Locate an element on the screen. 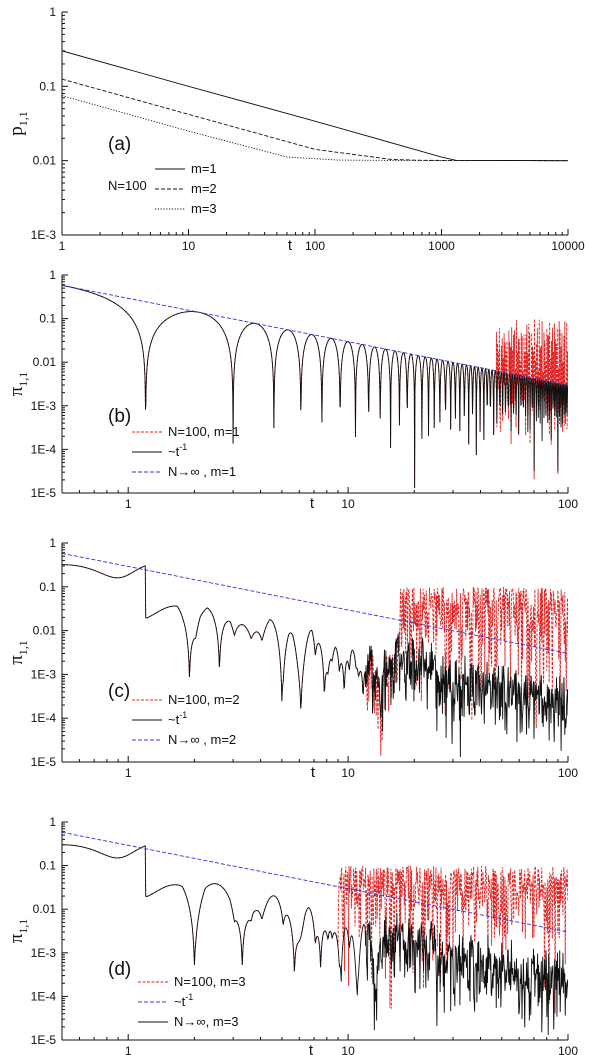 Image resolution: width=590 pixels, height=1055 pixels. legend-label: m=1 is located at coordinates (204, 168).